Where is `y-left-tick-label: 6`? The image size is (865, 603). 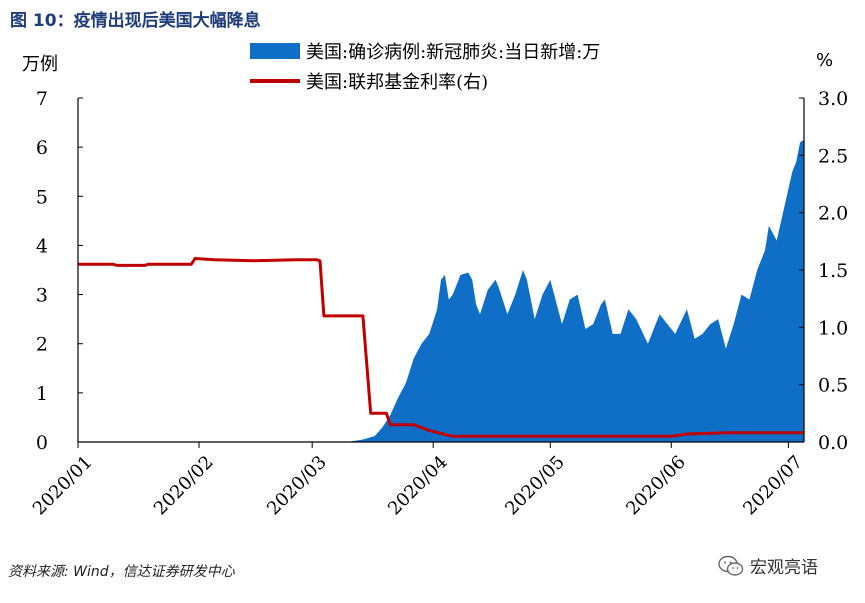
y-left-tick-label: 6 is located at coordinates (42, 148).